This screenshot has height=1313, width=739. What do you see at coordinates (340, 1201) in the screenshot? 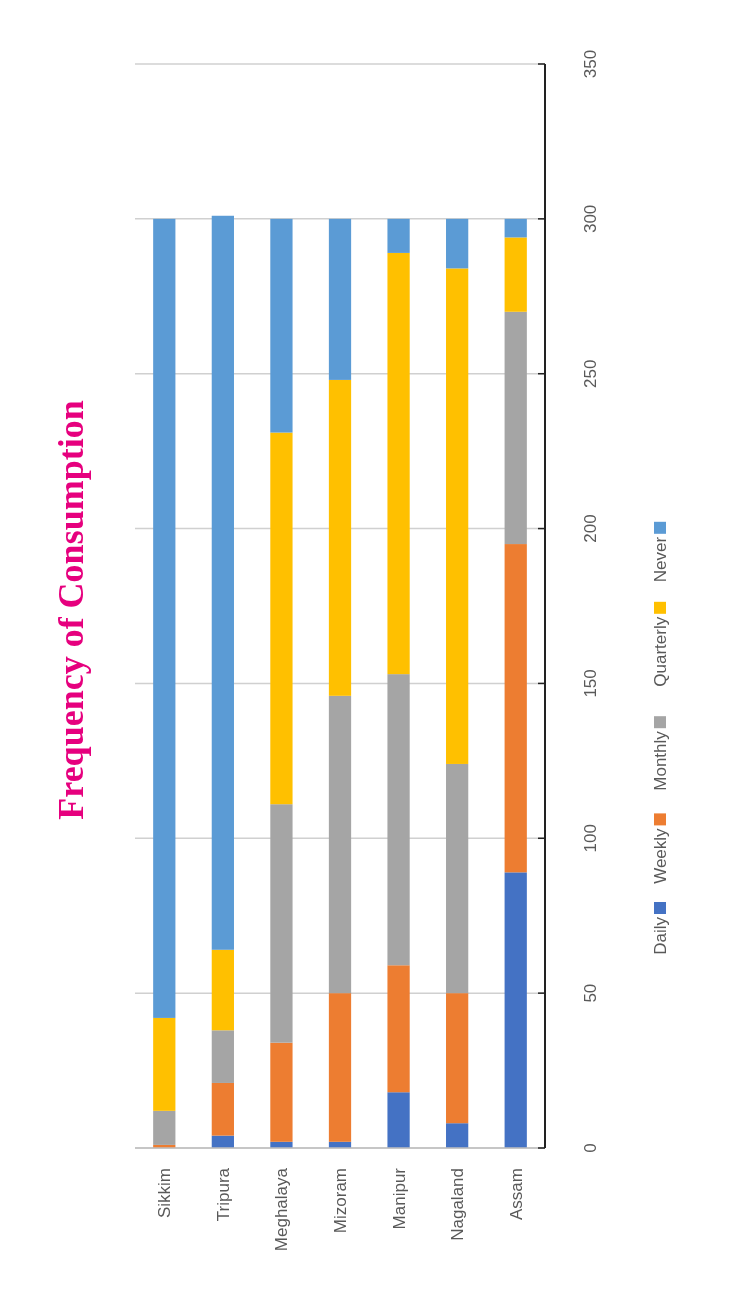
I see `x-tick-label: Mizoram` at bounding box center [340, 1201].